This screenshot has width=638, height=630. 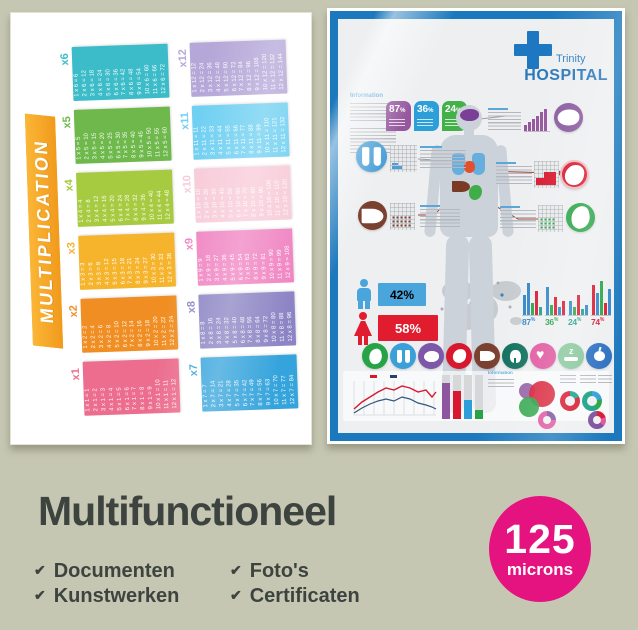 I want to click on table-label: x12, so click(x=183, y=58).